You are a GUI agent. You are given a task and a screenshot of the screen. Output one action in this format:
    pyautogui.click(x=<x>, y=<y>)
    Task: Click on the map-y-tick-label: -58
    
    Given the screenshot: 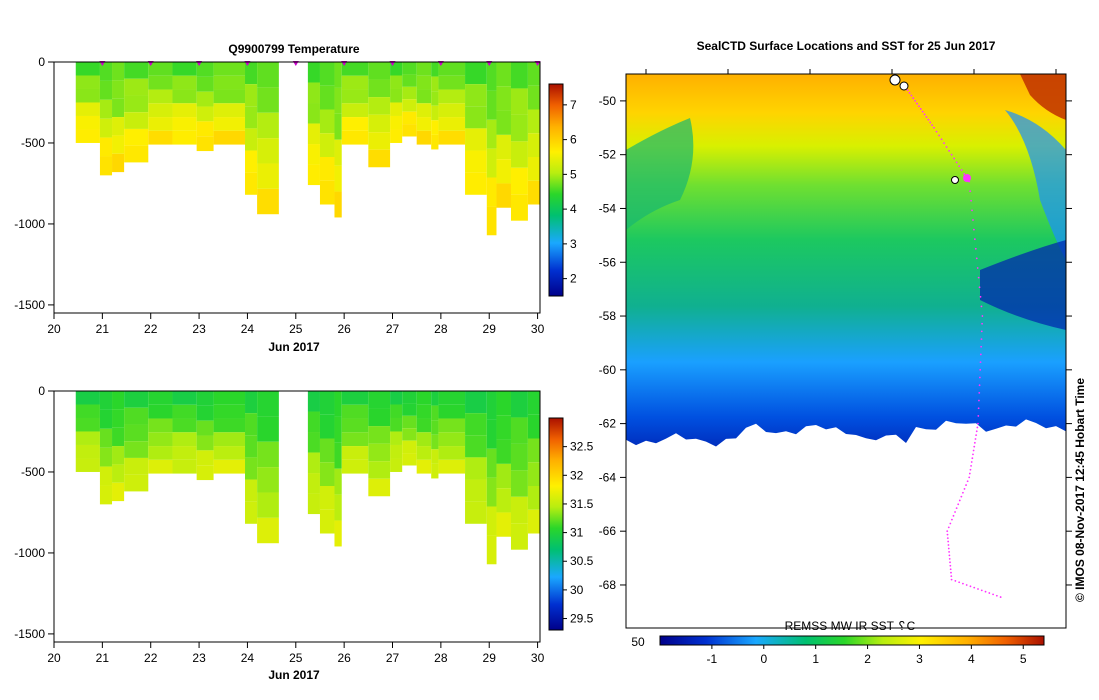 What is the action you would take?
    pyautogui.click(x=608, y=316)
    